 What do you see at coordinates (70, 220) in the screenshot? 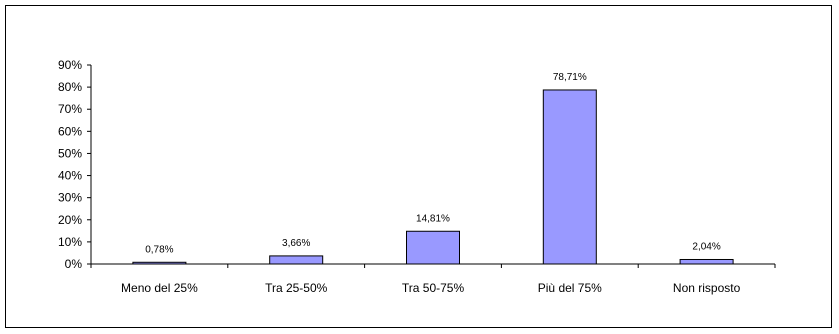
I see `y-tick-label: 20%` at bounding box center [70, 220].